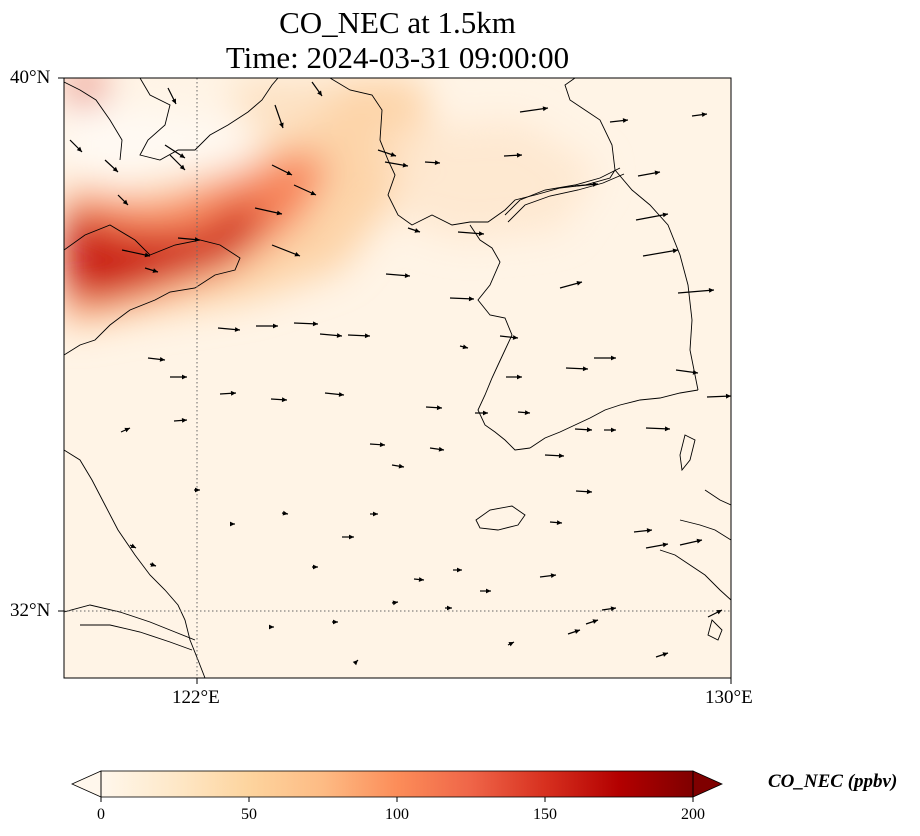 The width and height of the screenshot is (920, 836). Describe the element at coordinates (86, 784) in the screenshot. I see `colorbar-extend-low` at that location.